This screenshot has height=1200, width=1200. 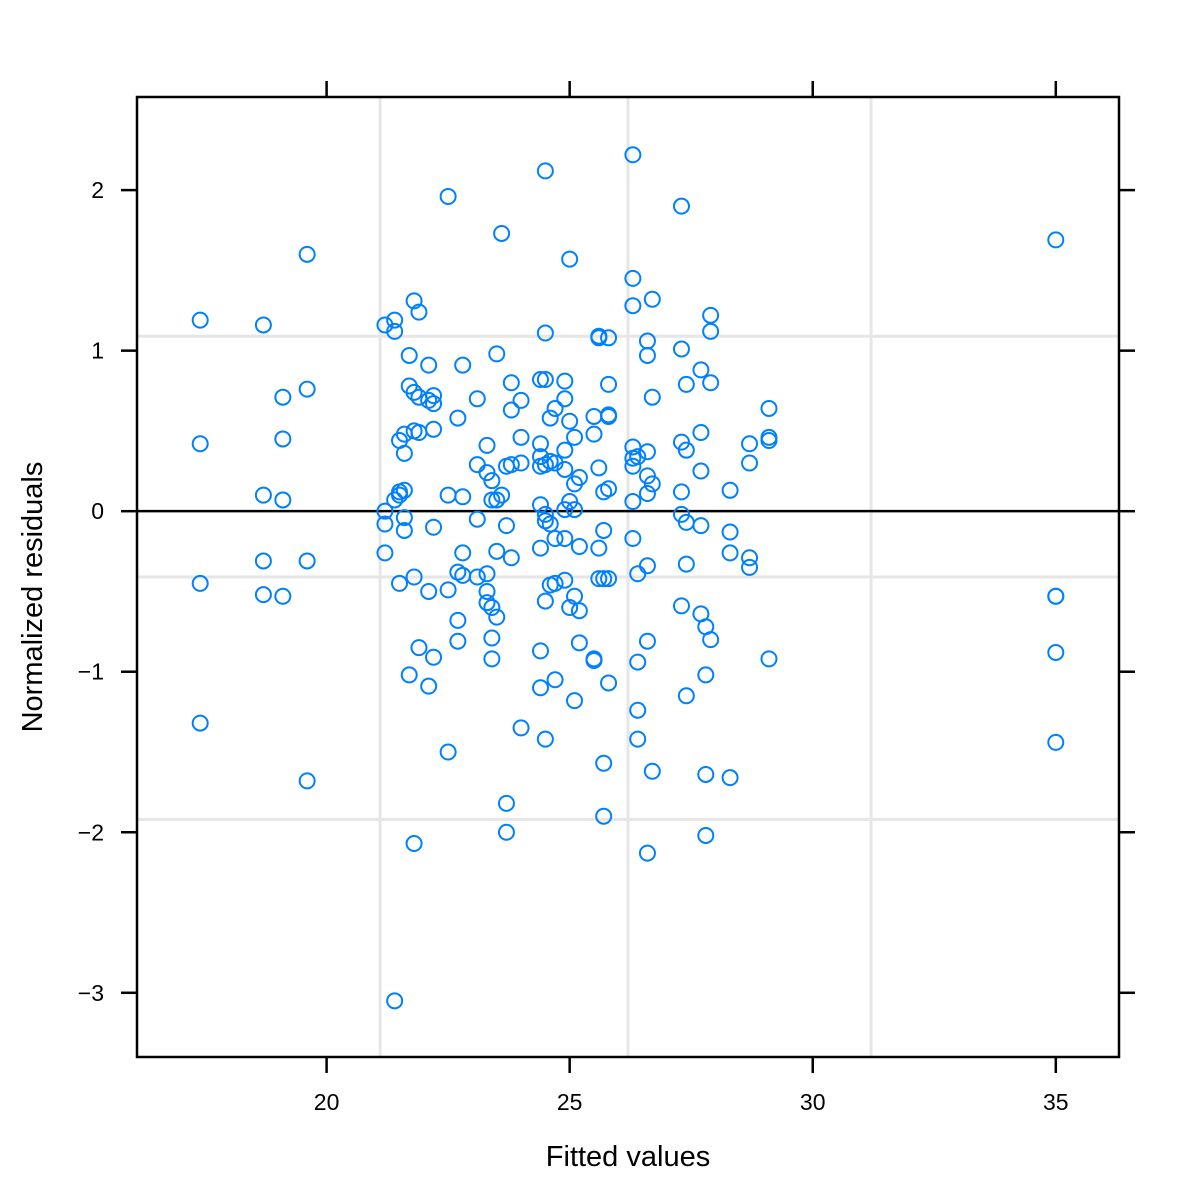 What do you see at coordinates (97, 190) in the screenshot?
I see `y-tick-label: 2` at bounding box center [97, 190].